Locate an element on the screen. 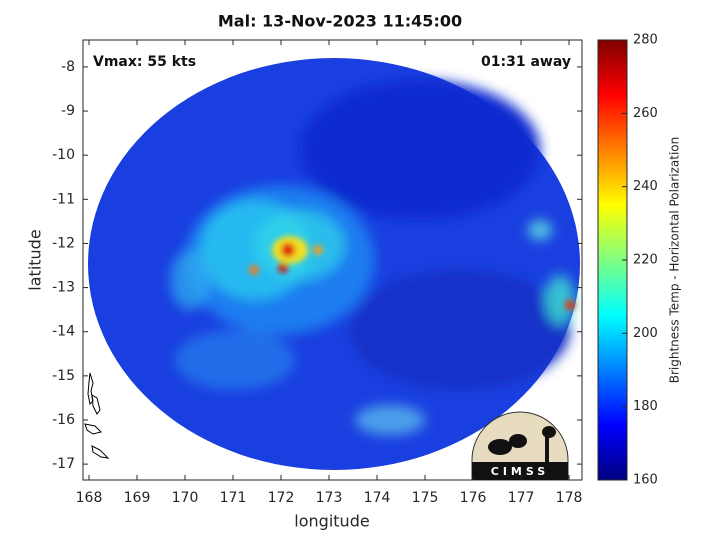 This screenshot has width=720, height=544. colorbar-tick-label: 240 is located at coordinates (645, 186).